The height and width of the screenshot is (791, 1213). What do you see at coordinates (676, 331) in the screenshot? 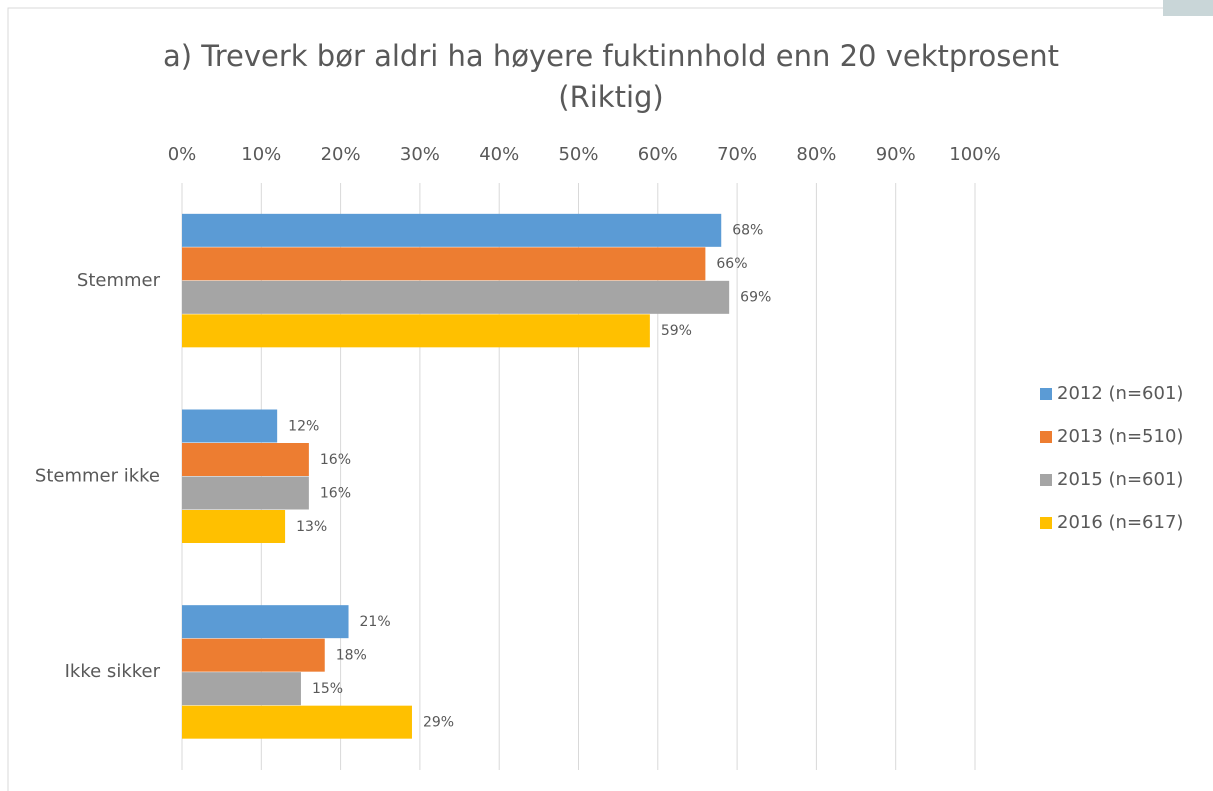
I see `value-label: 59%` at bounding box center [676, 331].